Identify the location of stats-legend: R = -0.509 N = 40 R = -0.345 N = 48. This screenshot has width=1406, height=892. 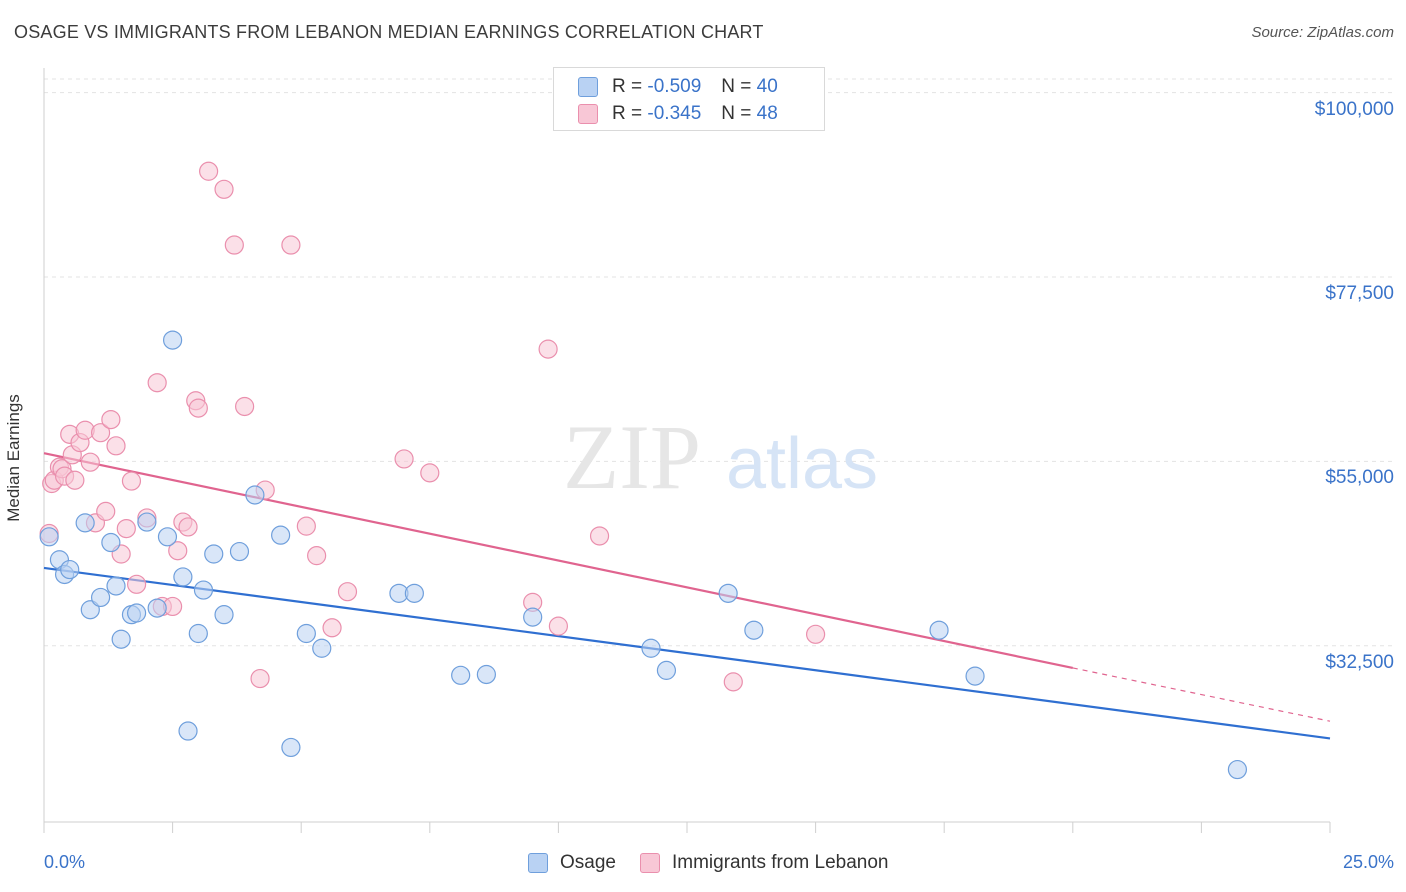
(689, 99).